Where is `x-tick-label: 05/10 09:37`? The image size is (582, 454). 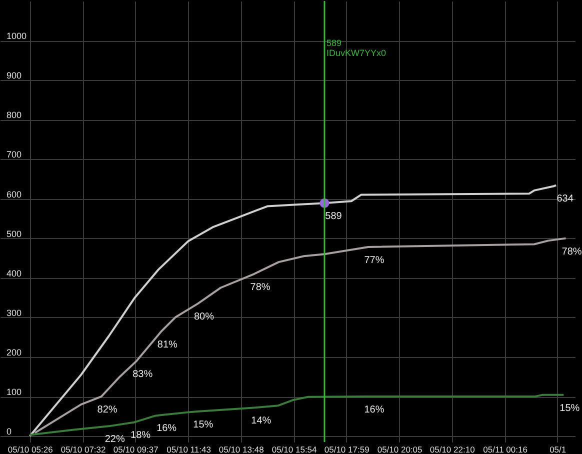
x-tick-label: 05/10 09:37 is located at coordinates (136, 449).